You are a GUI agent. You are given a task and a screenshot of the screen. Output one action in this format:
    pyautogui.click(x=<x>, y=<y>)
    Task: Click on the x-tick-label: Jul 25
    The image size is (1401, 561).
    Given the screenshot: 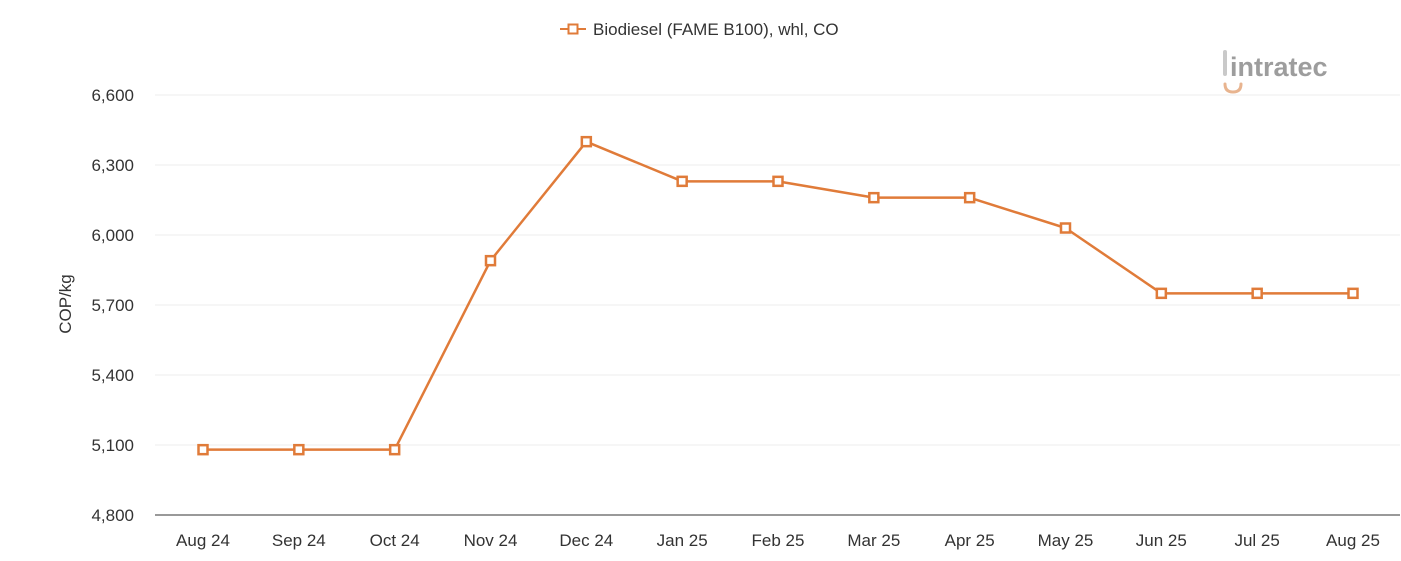 What is the action you would take?
    pyautogui.click(x=1256, y=540)
    